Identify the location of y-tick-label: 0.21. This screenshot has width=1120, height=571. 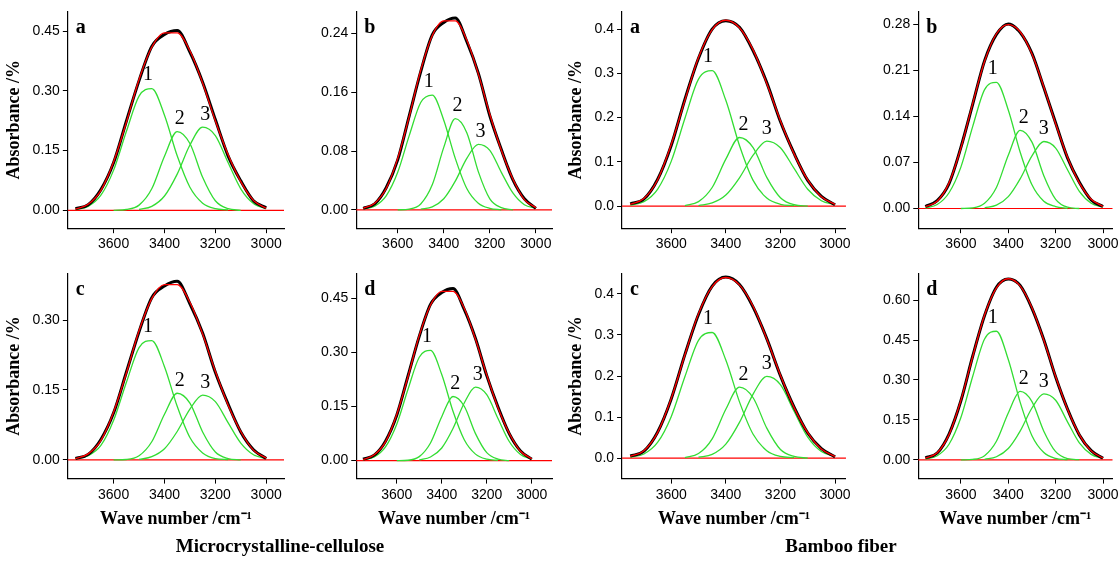
(897, 69).